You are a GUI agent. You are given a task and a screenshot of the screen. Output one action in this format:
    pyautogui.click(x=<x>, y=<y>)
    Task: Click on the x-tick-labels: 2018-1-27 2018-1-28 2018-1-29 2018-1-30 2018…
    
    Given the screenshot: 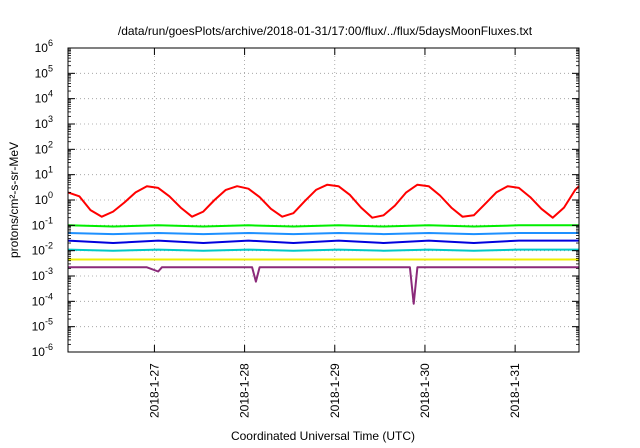 What is the action you would take?
    pyautogui.click(x=334, y=390)
    